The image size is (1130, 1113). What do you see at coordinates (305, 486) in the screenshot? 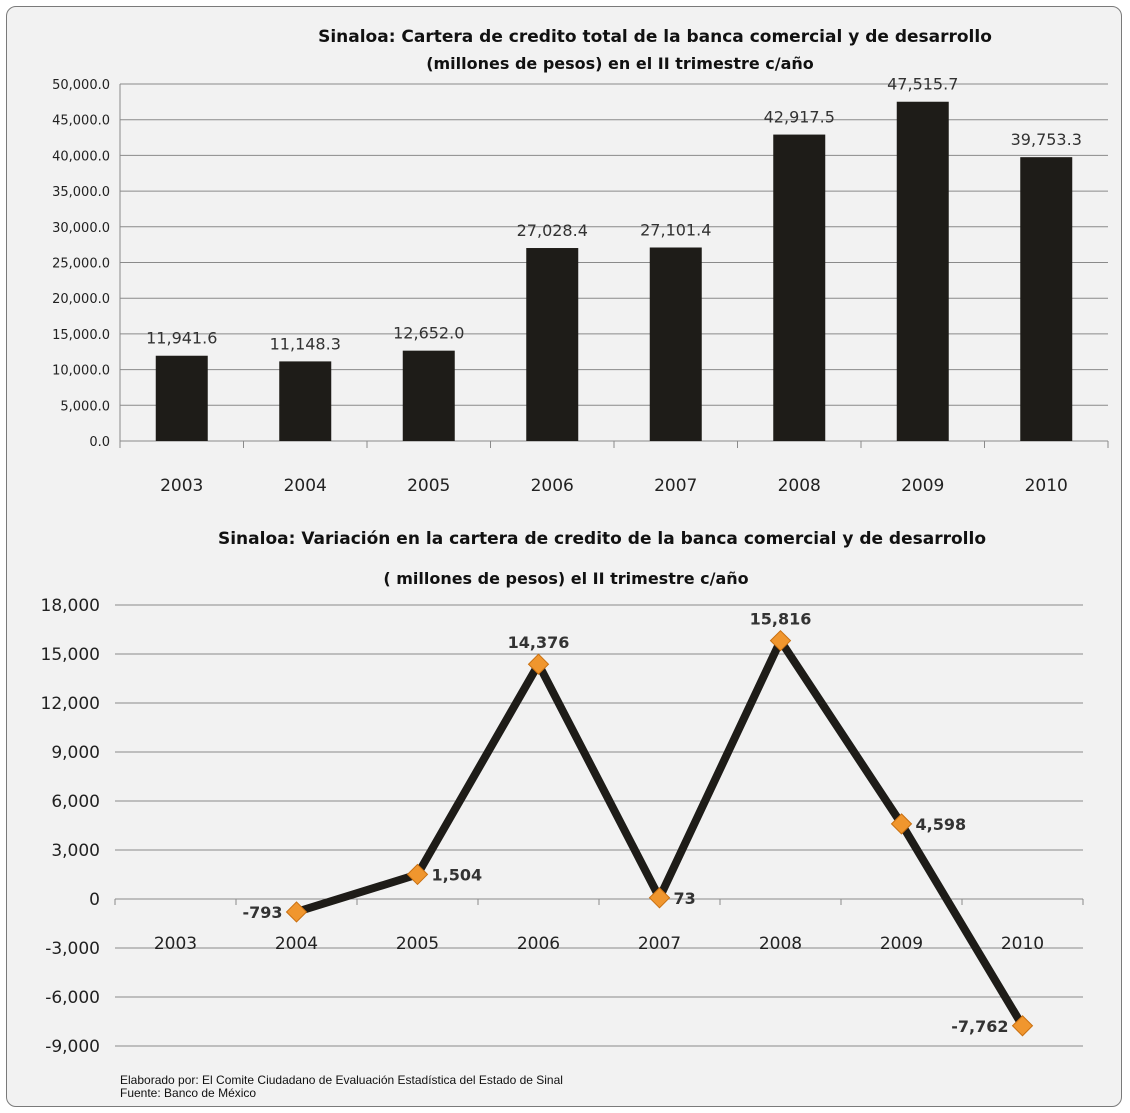
I see `bar-xtick-label: 2004` at bounding box center [305, 486].